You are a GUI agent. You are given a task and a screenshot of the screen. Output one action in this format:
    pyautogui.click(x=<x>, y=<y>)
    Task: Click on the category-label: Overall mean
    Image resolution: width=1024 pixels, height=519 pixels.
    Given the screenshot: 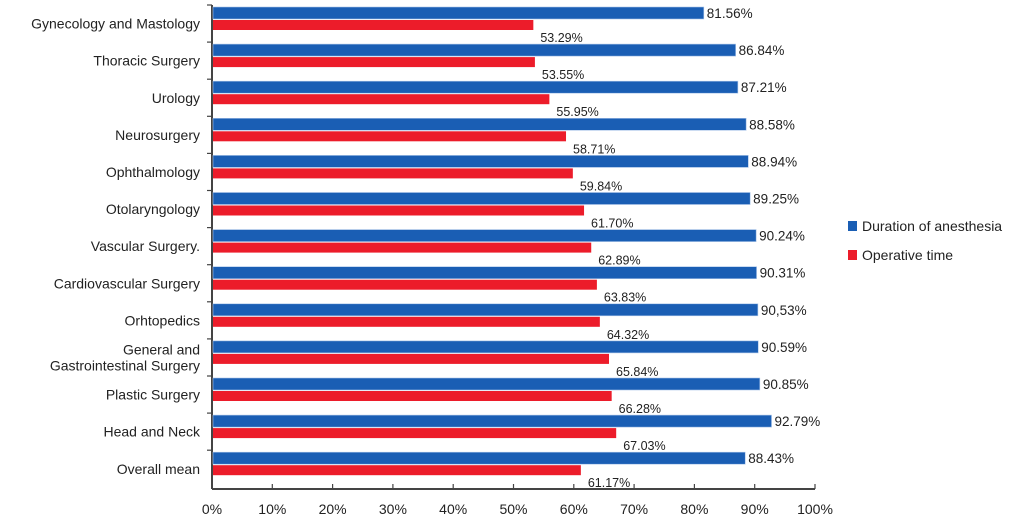 What is the action you would take?
    pyautogui.click(x=158, y=469)
    